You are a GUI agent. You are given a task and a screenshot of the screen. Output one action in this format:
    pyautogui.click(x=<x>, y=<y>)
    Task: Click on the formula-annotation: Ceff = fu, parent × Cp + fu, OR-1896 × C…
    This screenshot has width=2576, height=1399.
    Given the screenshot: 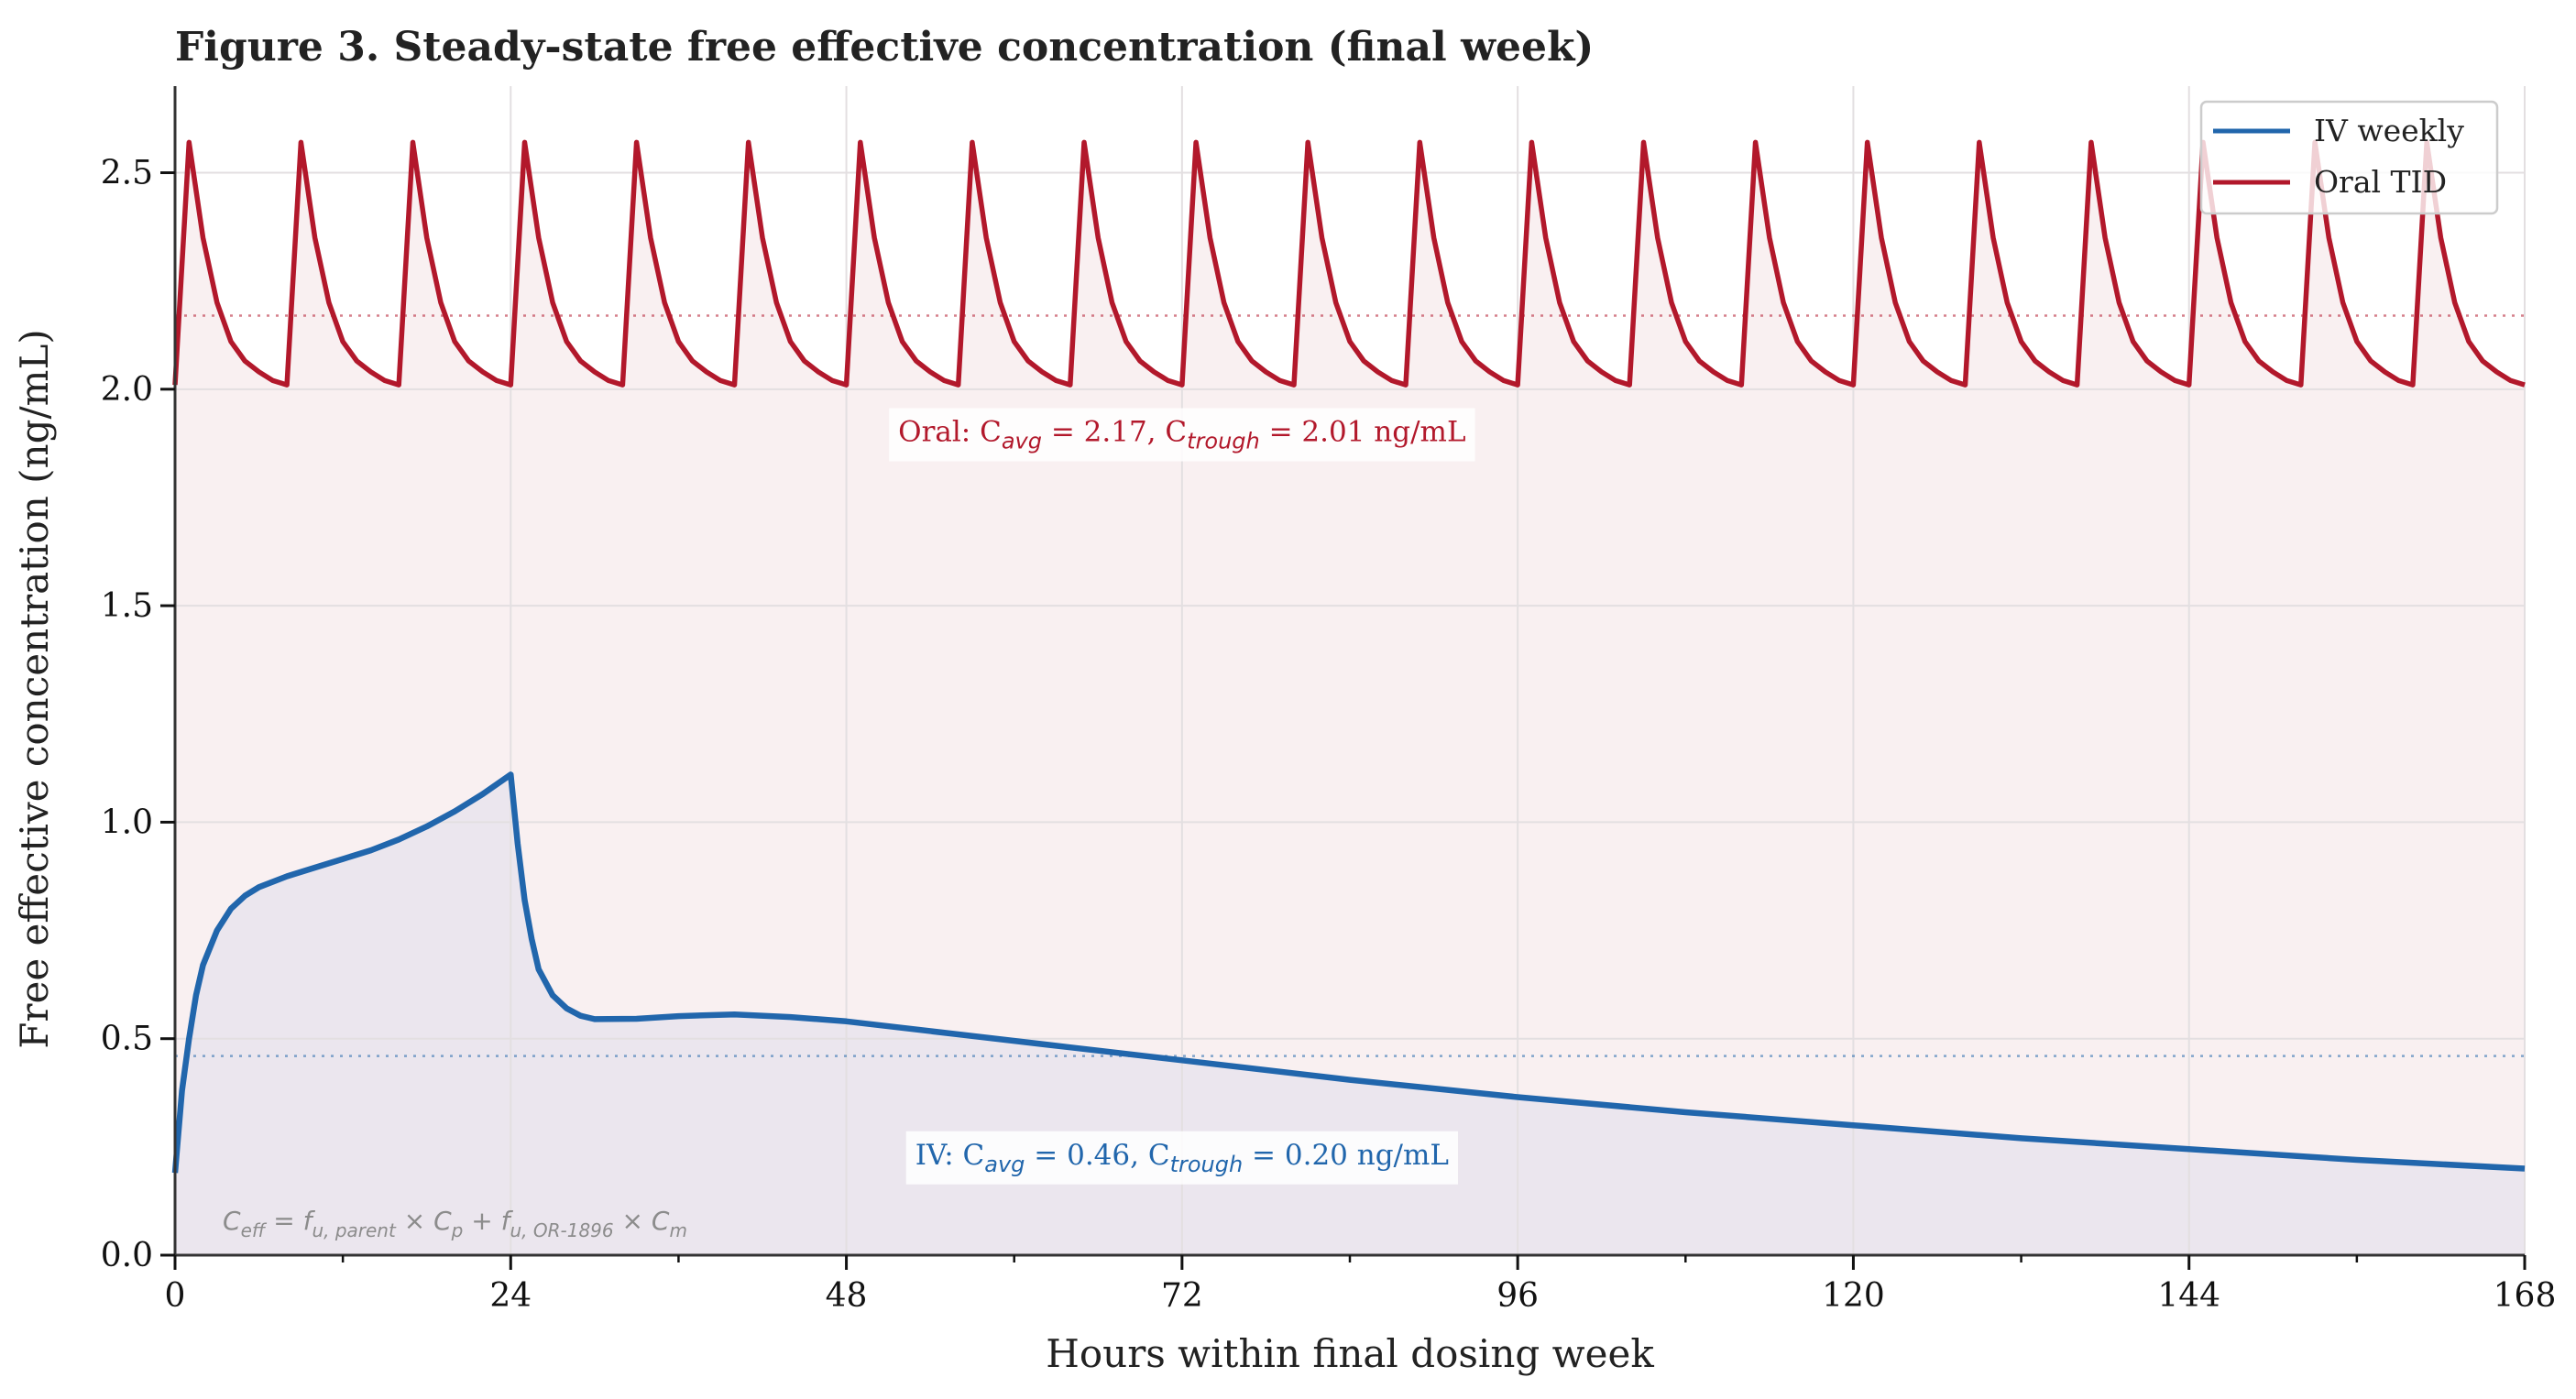 What is the action you would take?
    pyautogui.click(x=455, y=1223)
    